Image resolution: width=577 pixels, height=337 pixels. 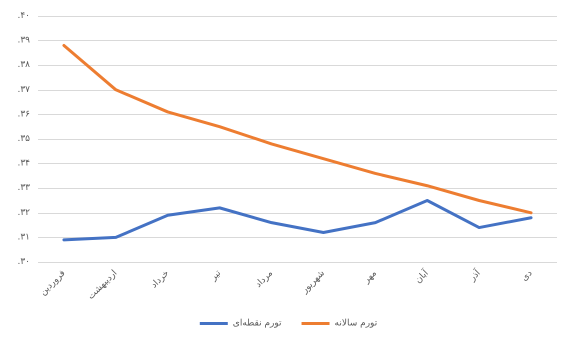 I want to click on x-tick-label: تیر, so click(x=216, y=276).